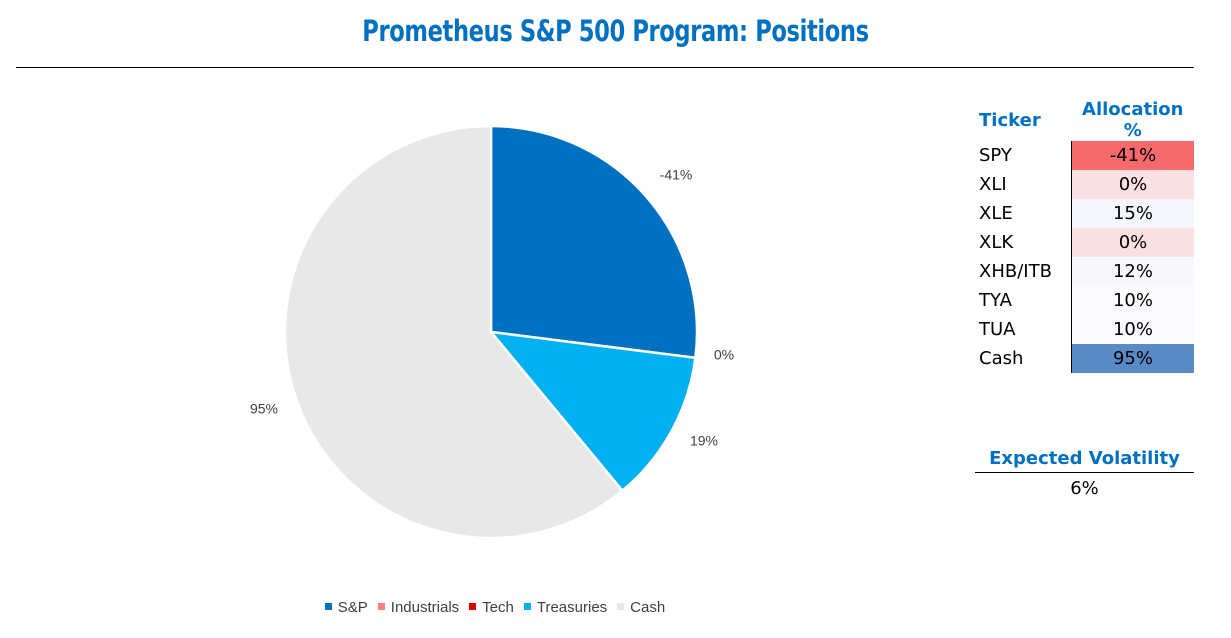 The image size is (1231, 638). I want to click on allocation-cell: 12%, so click(1132, 271).